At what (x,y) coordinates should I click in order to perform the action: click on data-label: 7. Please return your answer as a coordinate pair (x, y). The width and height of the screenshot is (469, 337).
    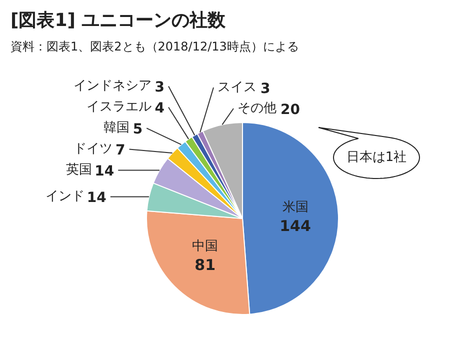
    Looking at the image, I should click on (121, 150).